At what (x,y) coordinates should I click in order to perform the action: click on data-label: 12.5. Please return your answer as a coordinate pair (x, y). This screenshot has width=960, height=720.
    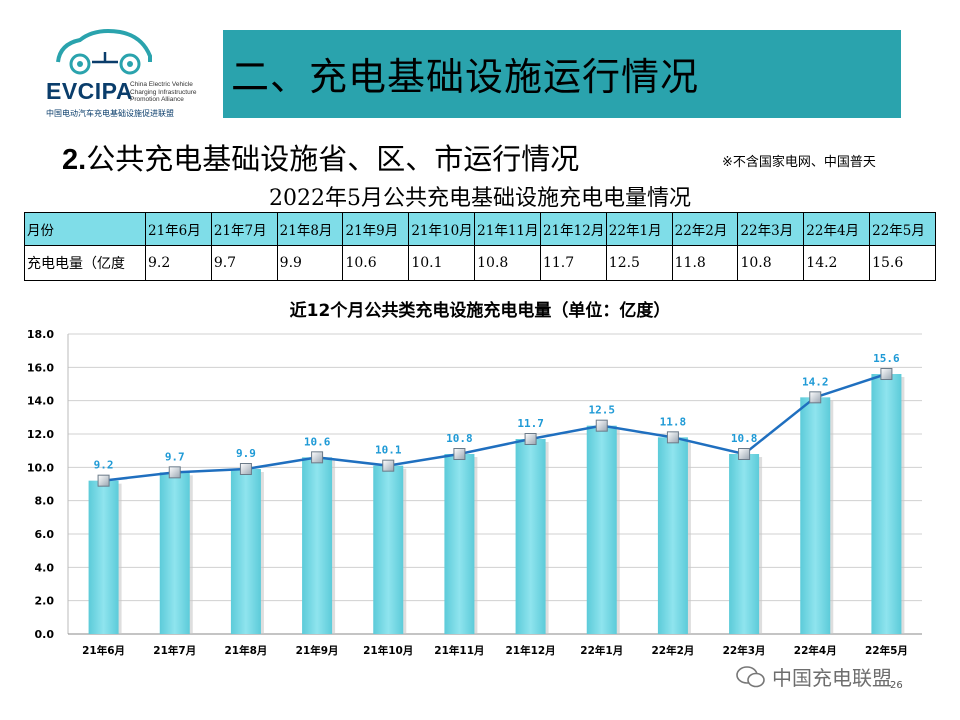
    Looking at the image, I should click on (602, 410).